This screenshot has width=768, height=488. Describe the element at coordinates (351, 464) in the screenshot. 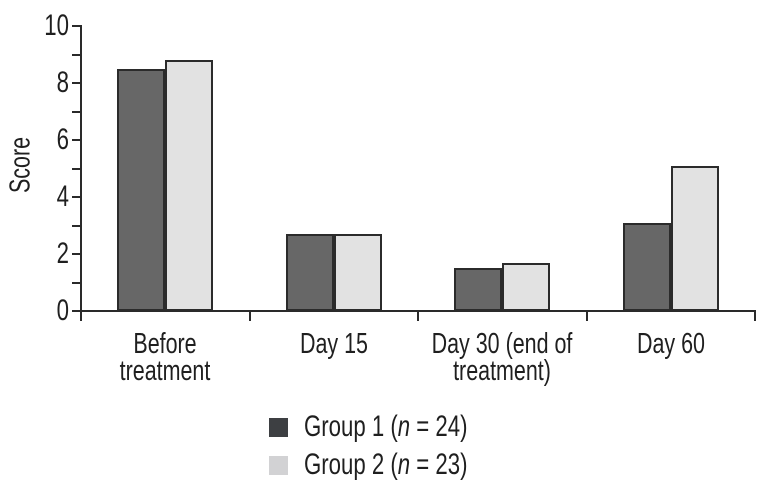

I see `legend-label-group2-prefix: Group 2 (` at that location.